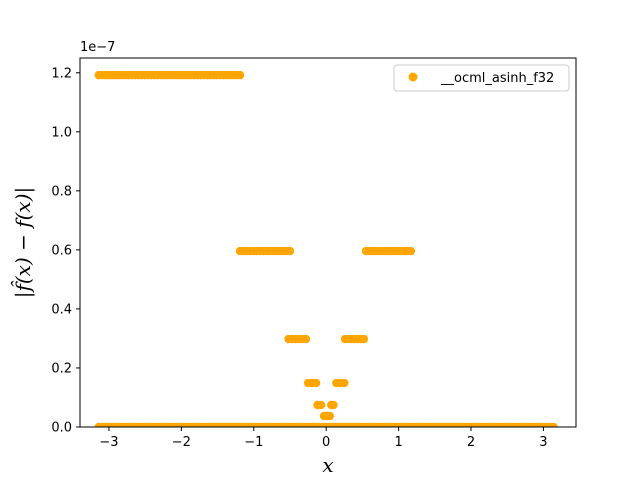 The image size is (640, 480). What do you see at coordinates (108, 442) in the screenshot?
I see `x-tick-label: −3` at bounding box center [108, 442].